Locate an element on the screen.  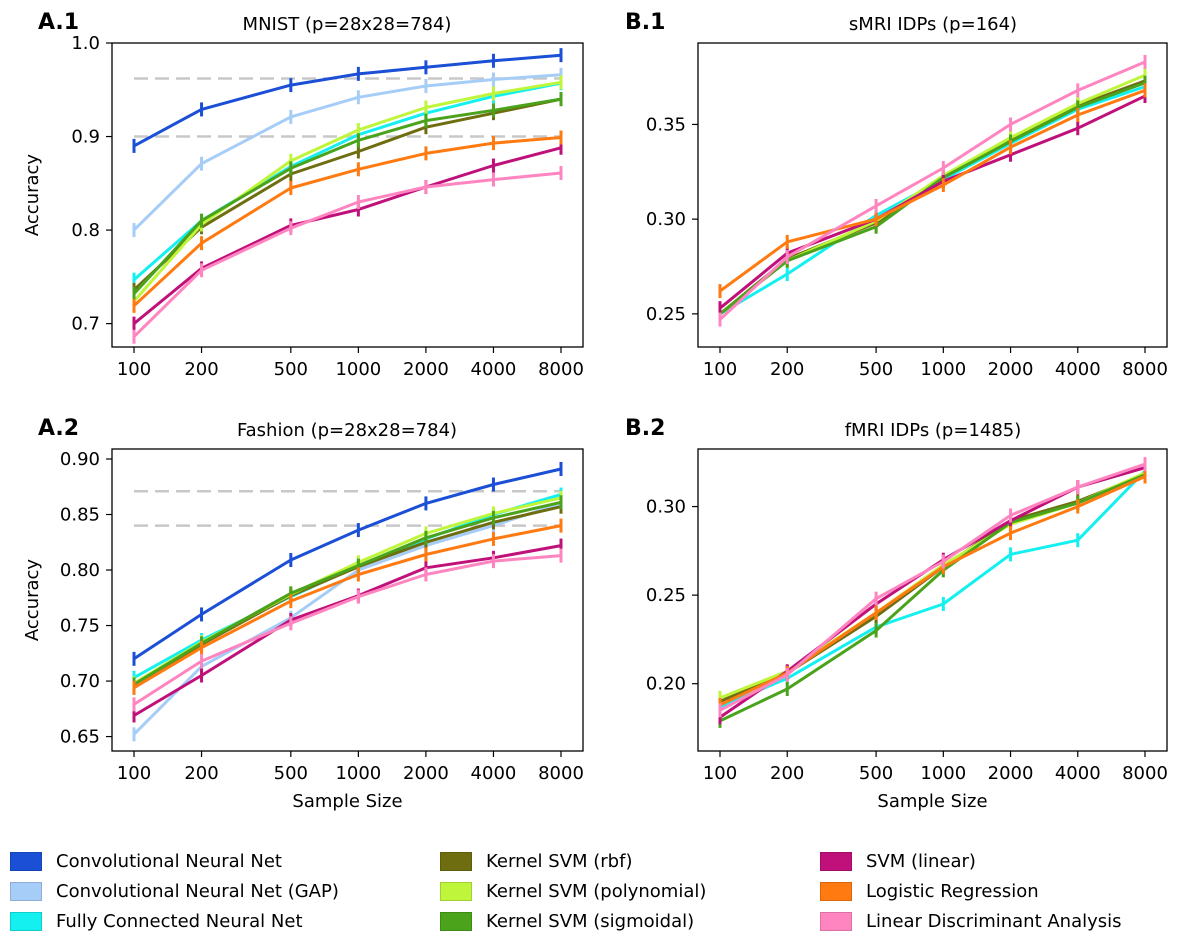
legend-label: Fully Connected Neural Net is located at coordinates (179, 921).